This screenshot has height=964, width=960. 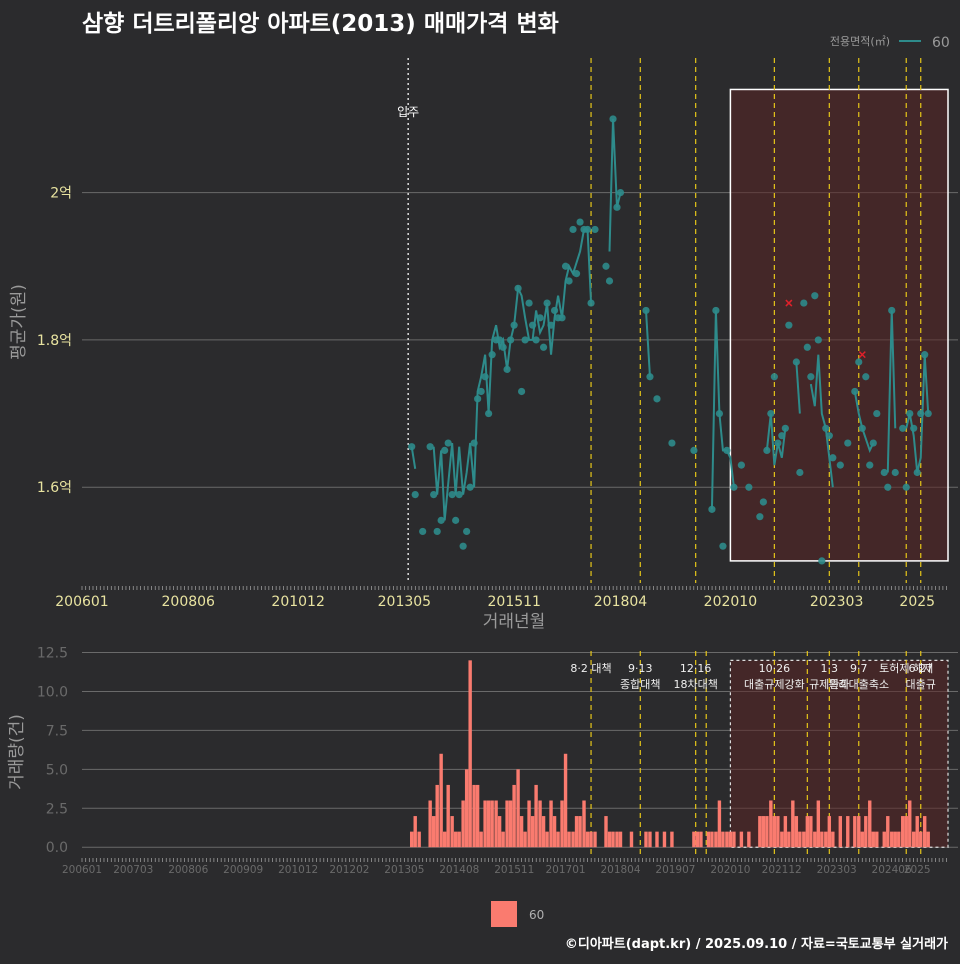 What do you see at coordinates (514, 602) in the screenshot?
I see `x-tick-label: 201511` at bounding box center [514, 602].